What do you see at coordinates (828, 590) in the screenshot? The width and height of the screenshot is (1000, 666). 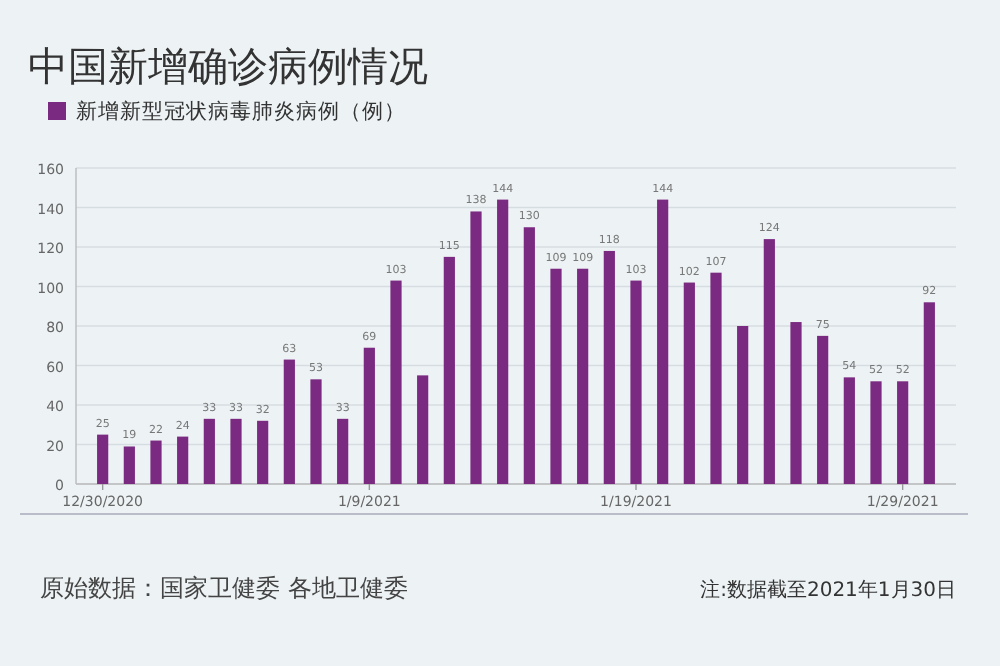 I see `text: 注:数据截至2021年1月30日` at bounding box center [828, 590].